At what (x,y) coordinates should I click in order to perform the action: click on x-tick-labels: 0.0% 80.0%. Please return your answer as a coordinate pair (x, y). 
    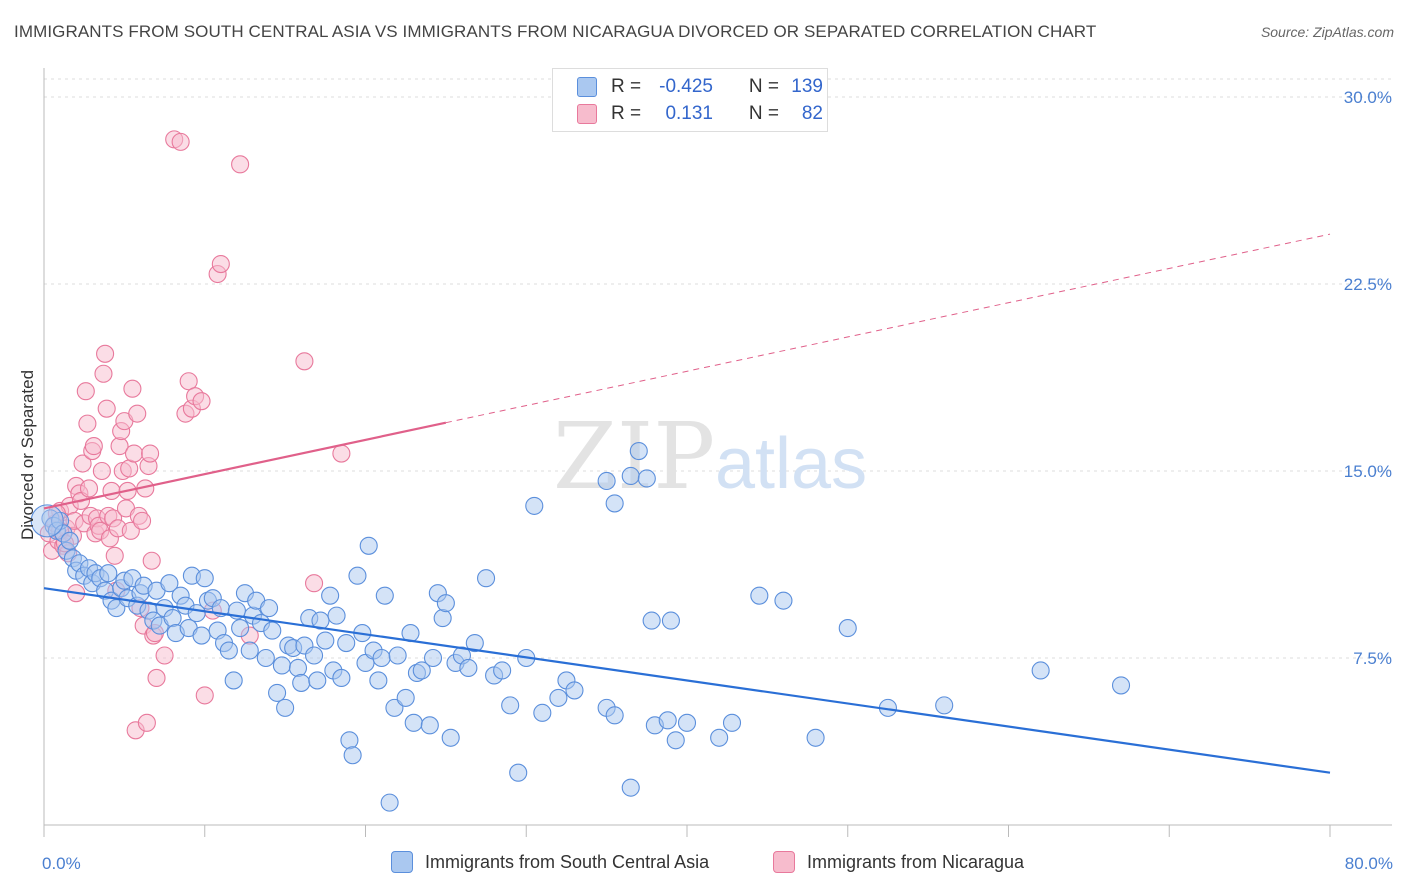
    Looking at the image, I should click on (717, 863).